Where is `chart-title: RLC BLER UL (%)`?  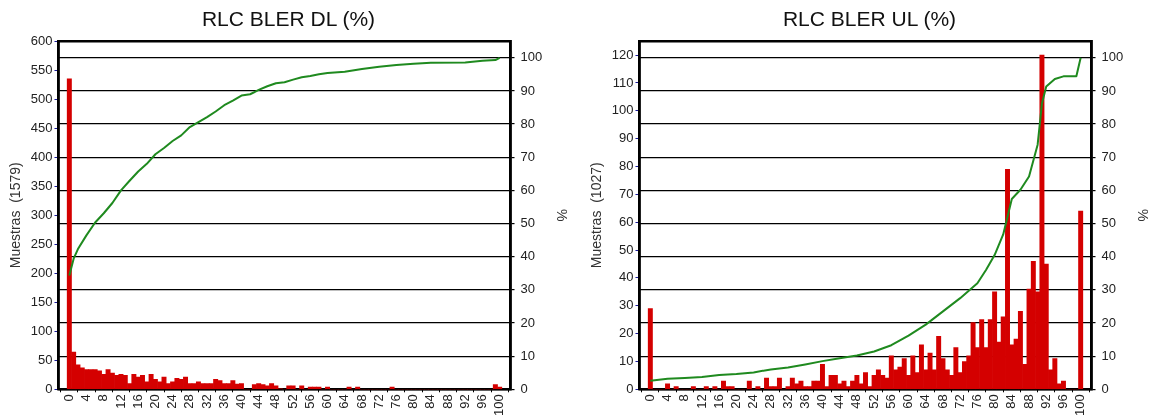 chart-title: RLC BLER UL (%) is located at coordinates (869, 19).